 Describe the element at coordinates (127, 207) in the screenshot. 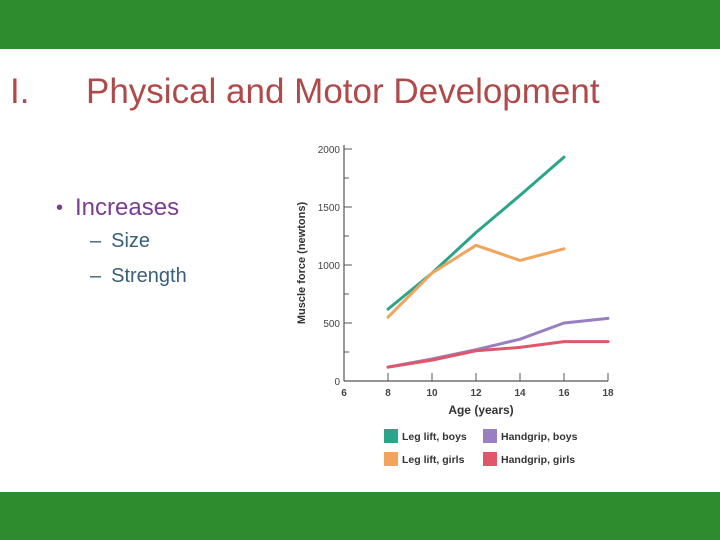

I see `bullet-text: Increases` at that location.